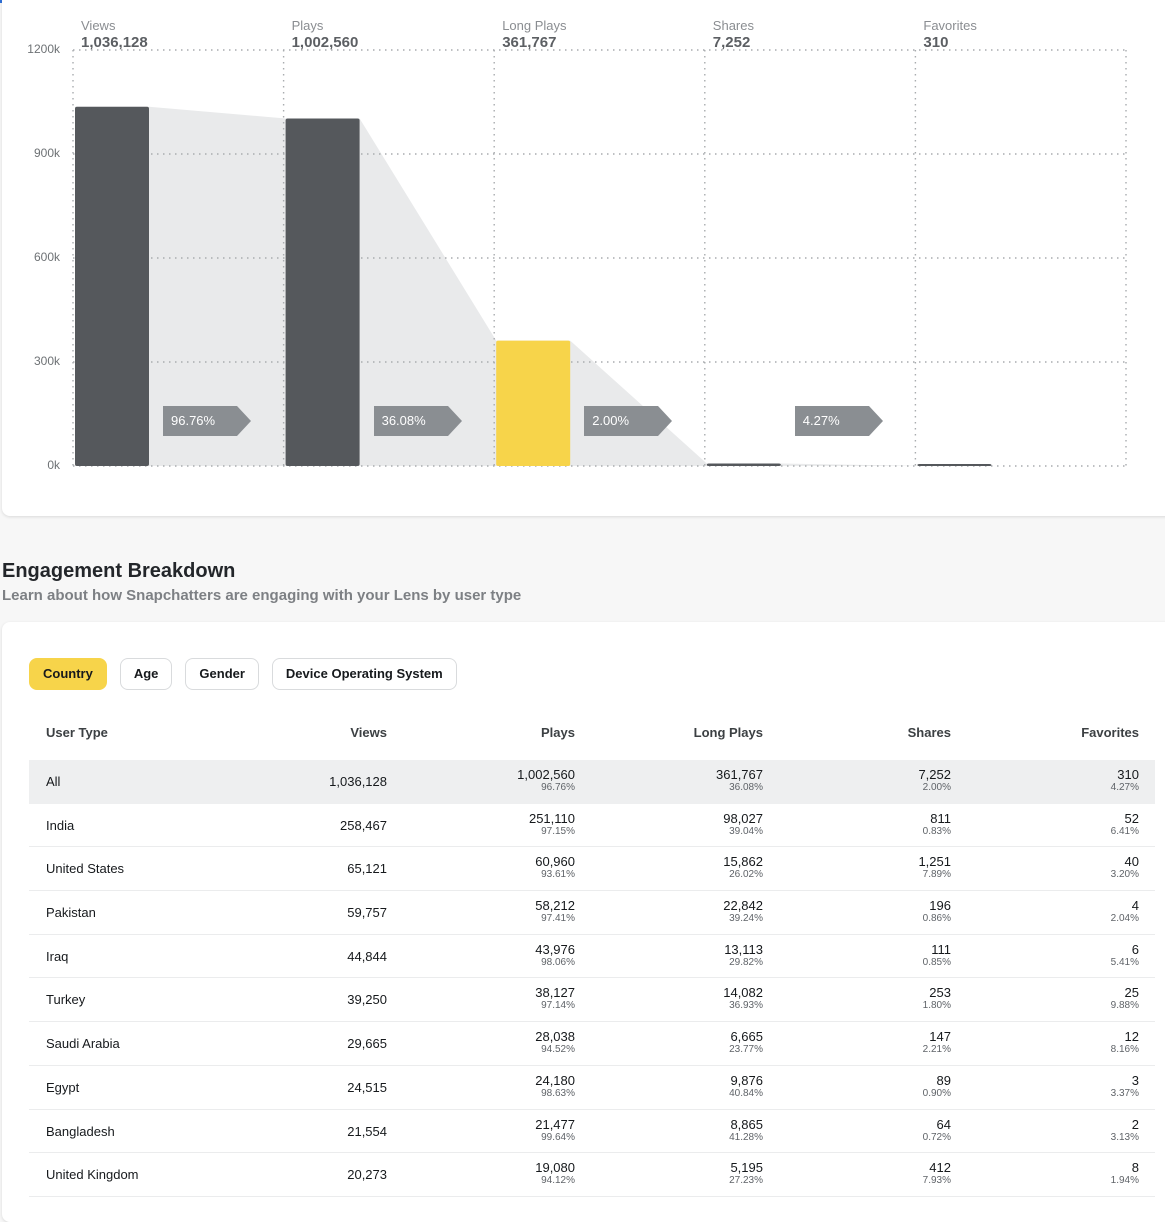 The height and width of the screenshot is (1222, 1165). What do you see at coordinates (1135, 949) in the screenshot?
I see `cell-favorites-value: 6` at bounding box center [1135, 949].